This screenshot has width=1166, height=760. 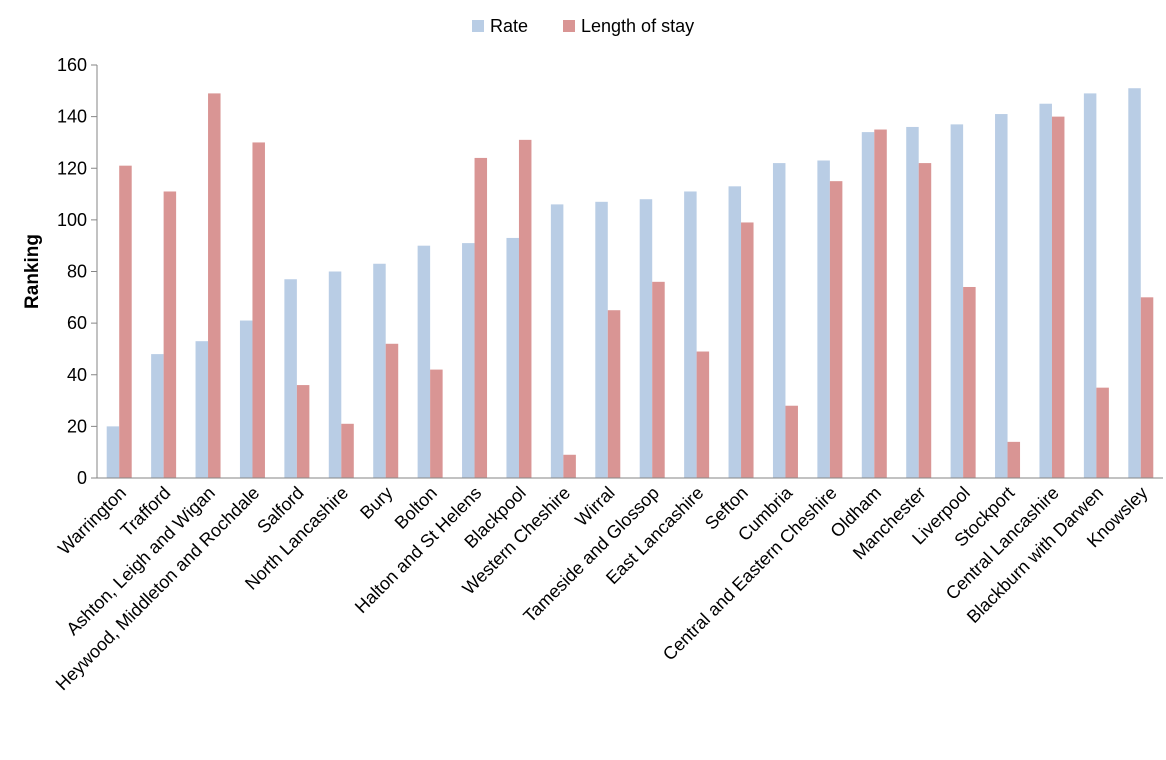 What do you see at coordinates (77, 375) in the screenshot?
I see `y-tick-label: 40` at bounding box center [77, 375].